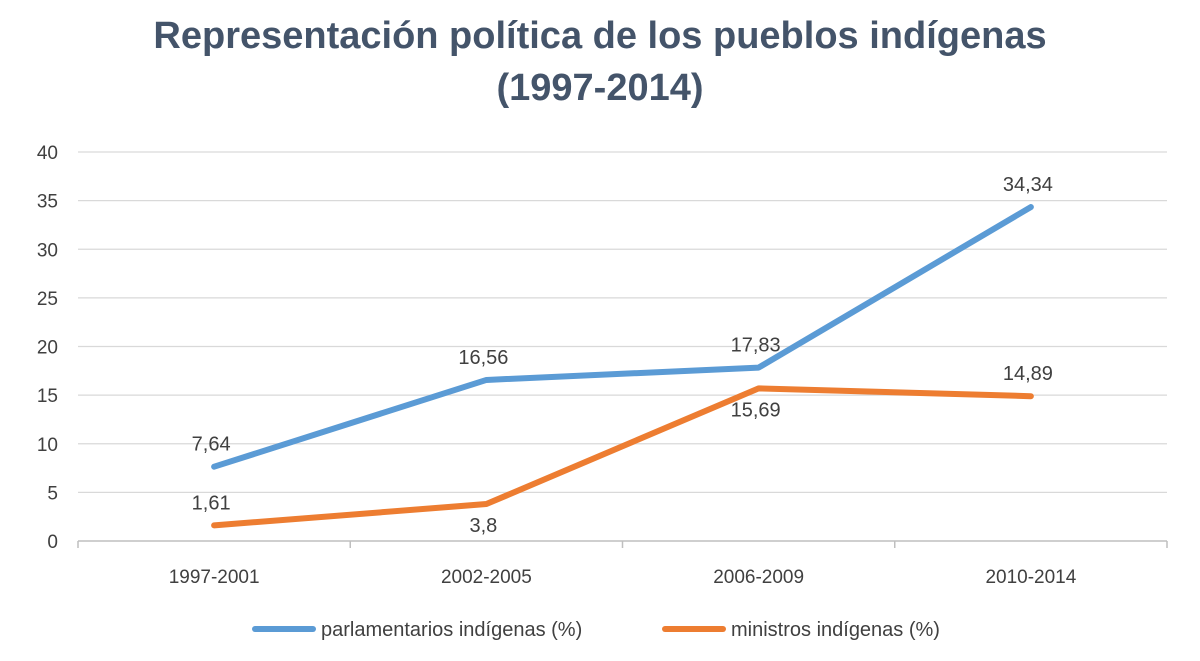 This screenshot has width=1200, height=661. What do you see at coordinates (486, 577) in the screenshot?
I see `x-tick-label: 2002-2005` at bounding box center [486, 577].